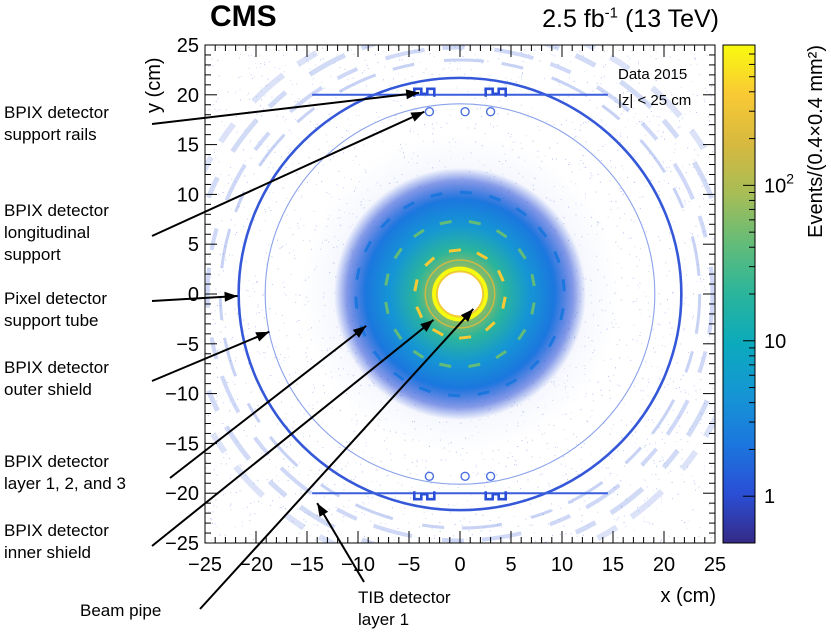 Image resolution: width=831 pixels, height=639 pixels. What do you see at coordinates (409, 565) in the screenshot?
I see `x-tick-label: −5` at bounding box center [409, 565].